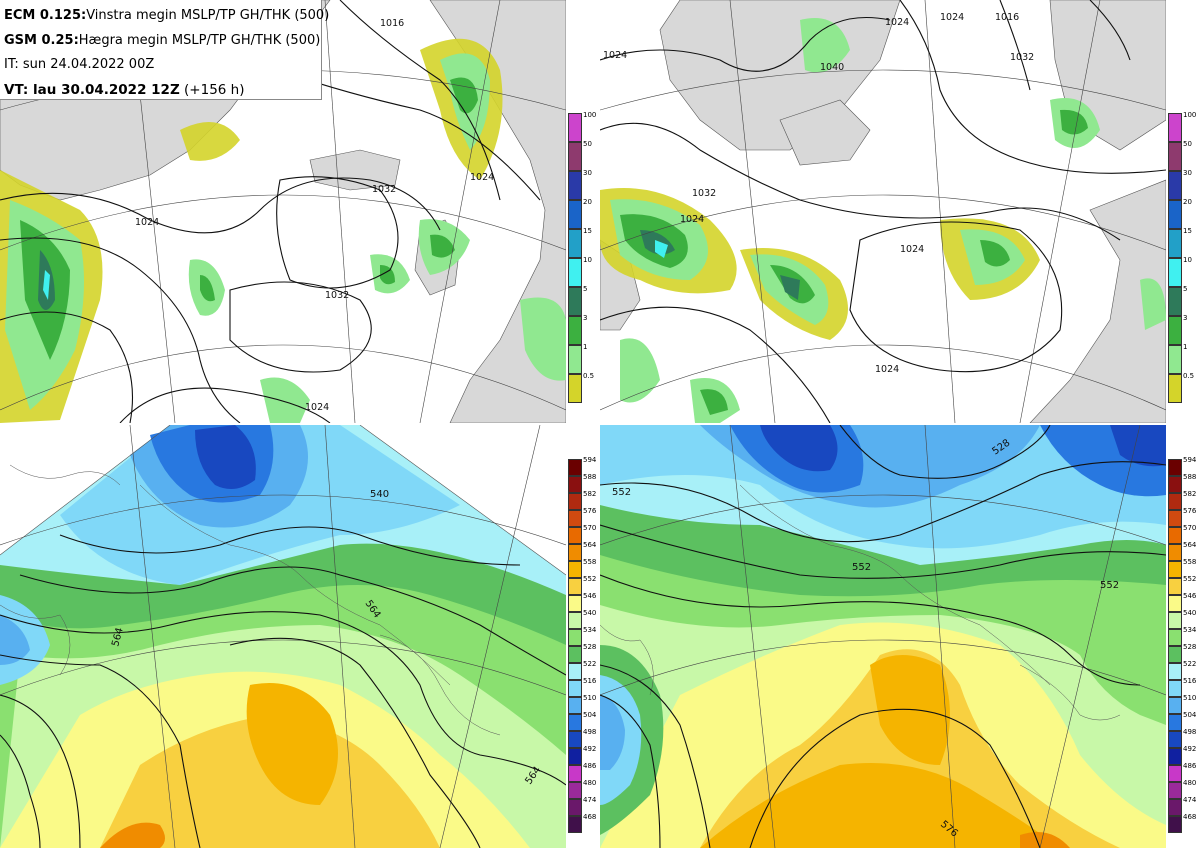  Describe the element at coordinates (212, 89) in the screenshot. I see `forecast-offset: (+156 h)` at that location.